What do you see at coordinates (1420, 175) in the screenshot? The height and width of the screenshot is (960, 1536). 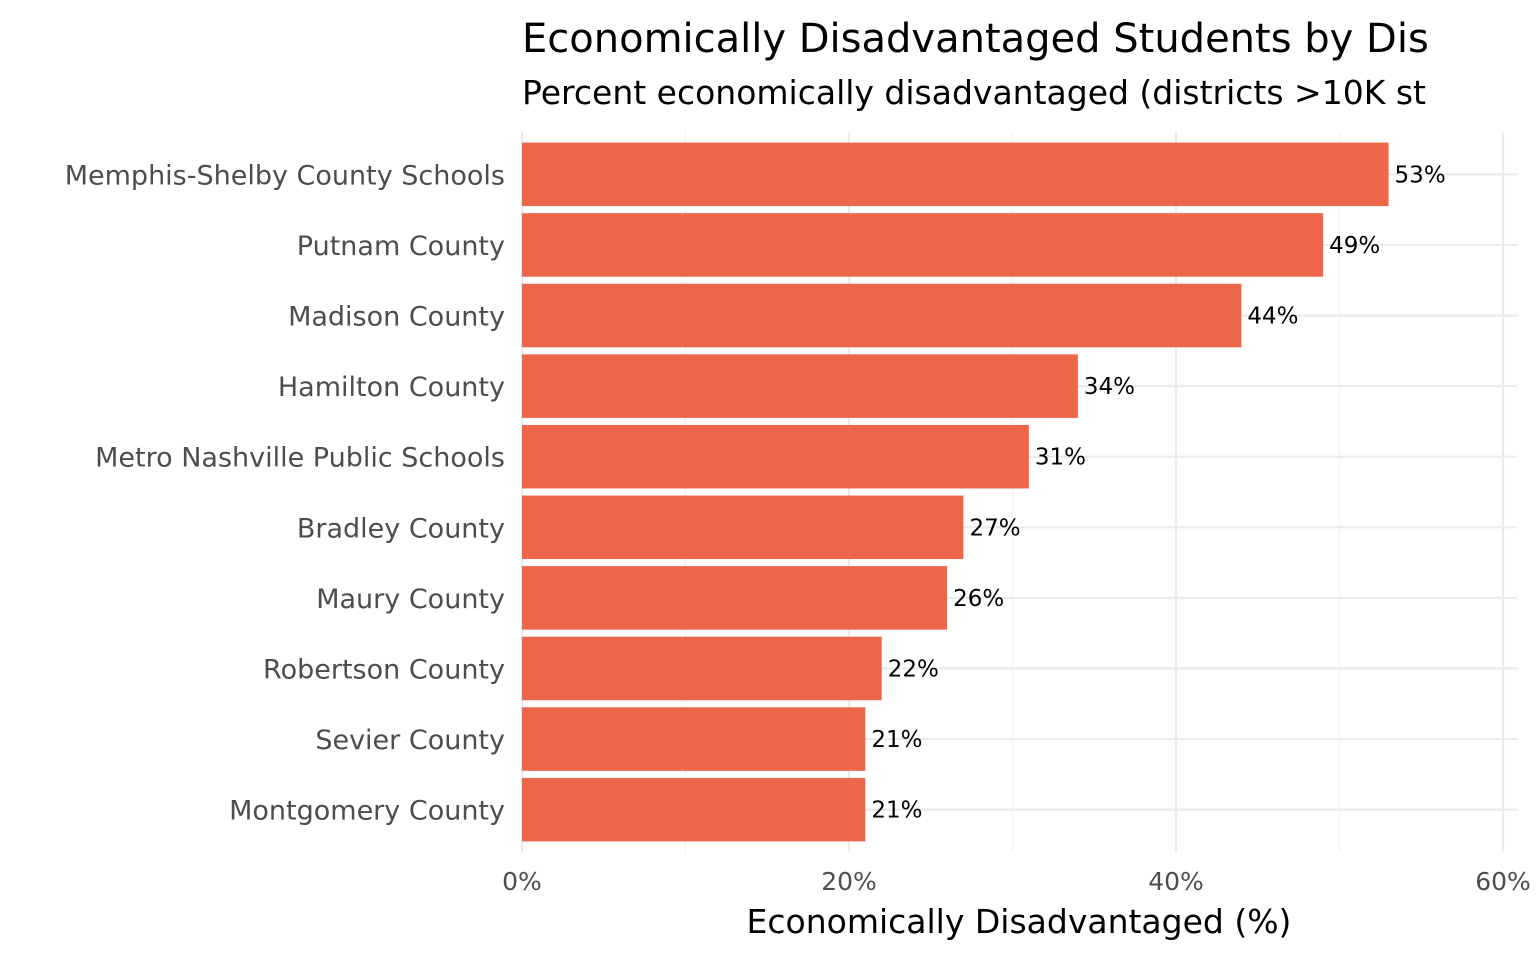 I see `data-label: 53%` at bounding box center [1420, 175].